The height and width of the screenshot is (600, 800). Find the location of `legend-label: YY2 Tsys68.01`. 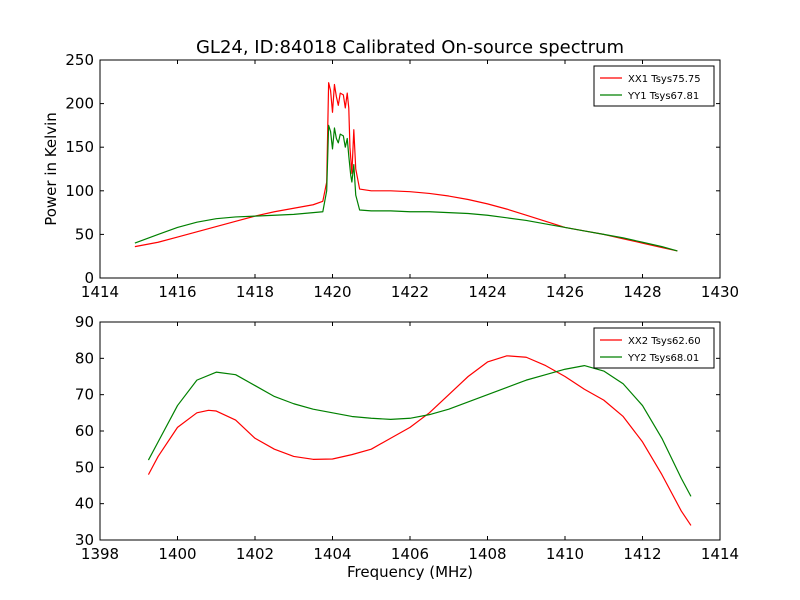

legend-label: YY2 Tsys68.01 is located at coordinates (663, 358).